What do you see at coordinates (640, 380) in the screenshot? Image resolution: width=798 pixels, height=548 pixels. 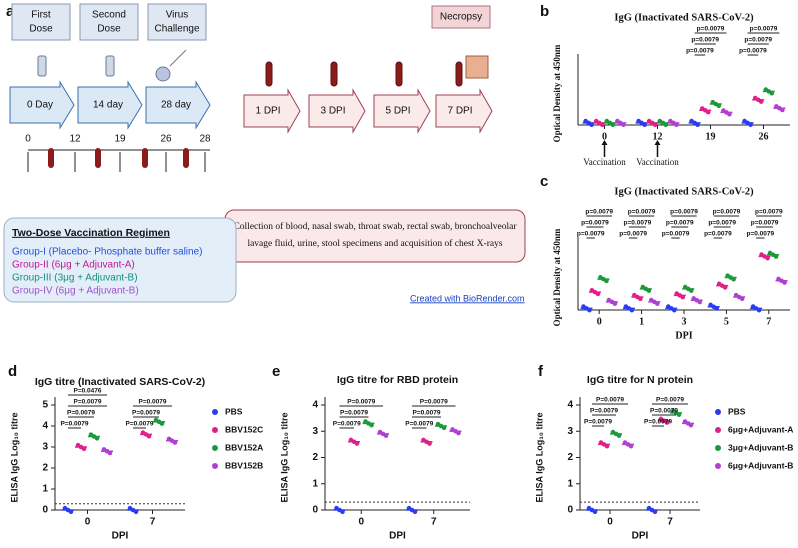 I see `chart-title: IgG titre for N protein` at bounding box center [640, 380].